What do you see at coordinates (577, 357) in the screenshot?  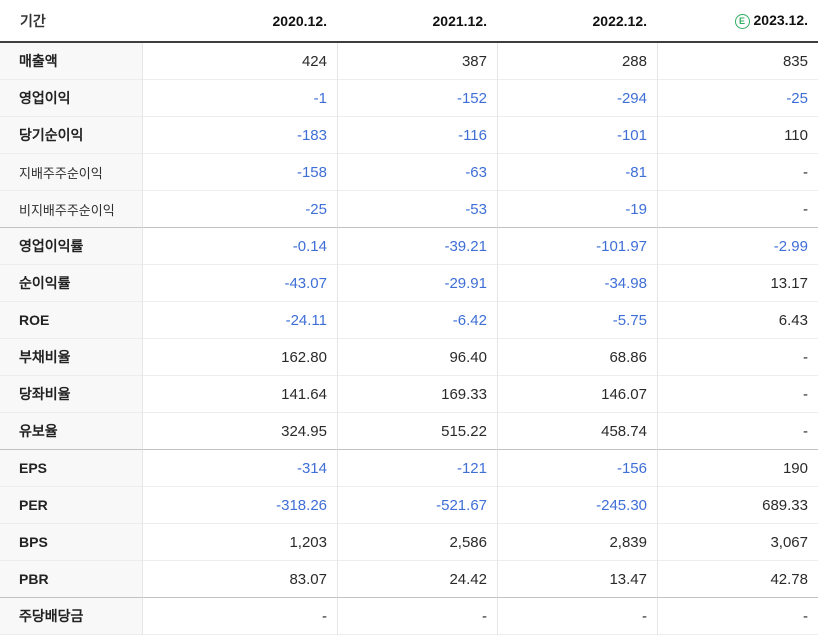 I see `value-cell: 68.86` at bounding box center [577, 357].